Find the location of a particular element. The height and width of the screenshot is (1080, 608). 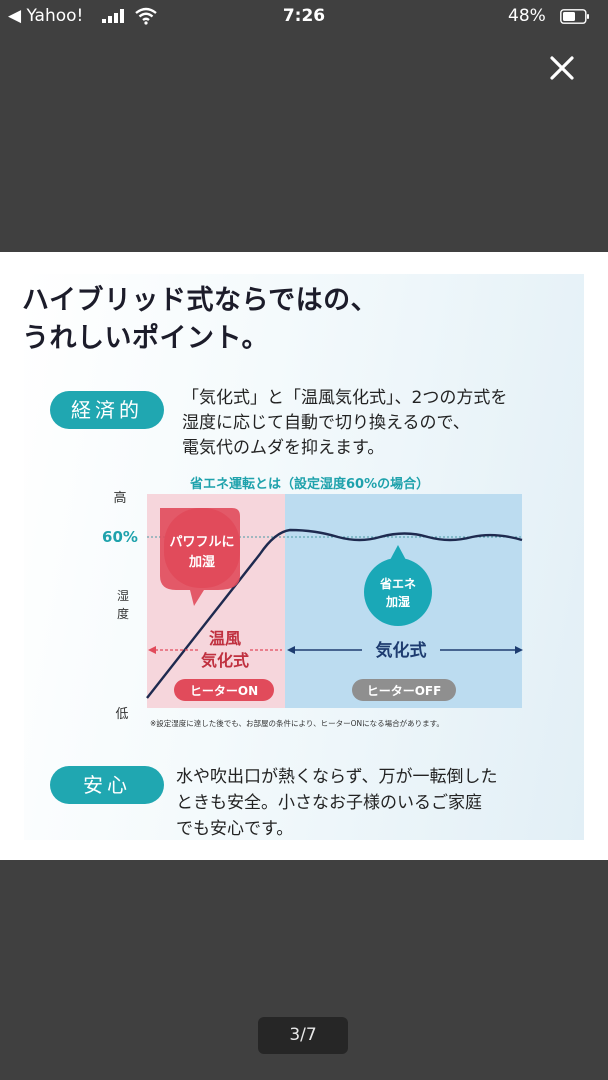

heater-off-badge is located at coordinates (404, 690).